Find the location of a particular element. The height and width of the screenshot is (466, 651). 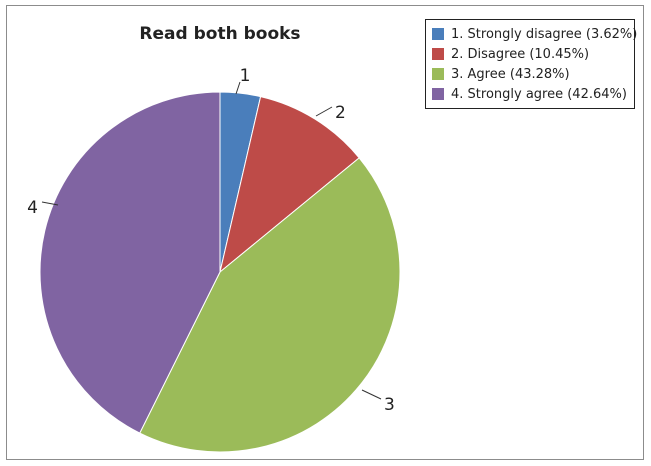

slice-label-strongly-disagree: 1 is located at coordinates (245, 76).